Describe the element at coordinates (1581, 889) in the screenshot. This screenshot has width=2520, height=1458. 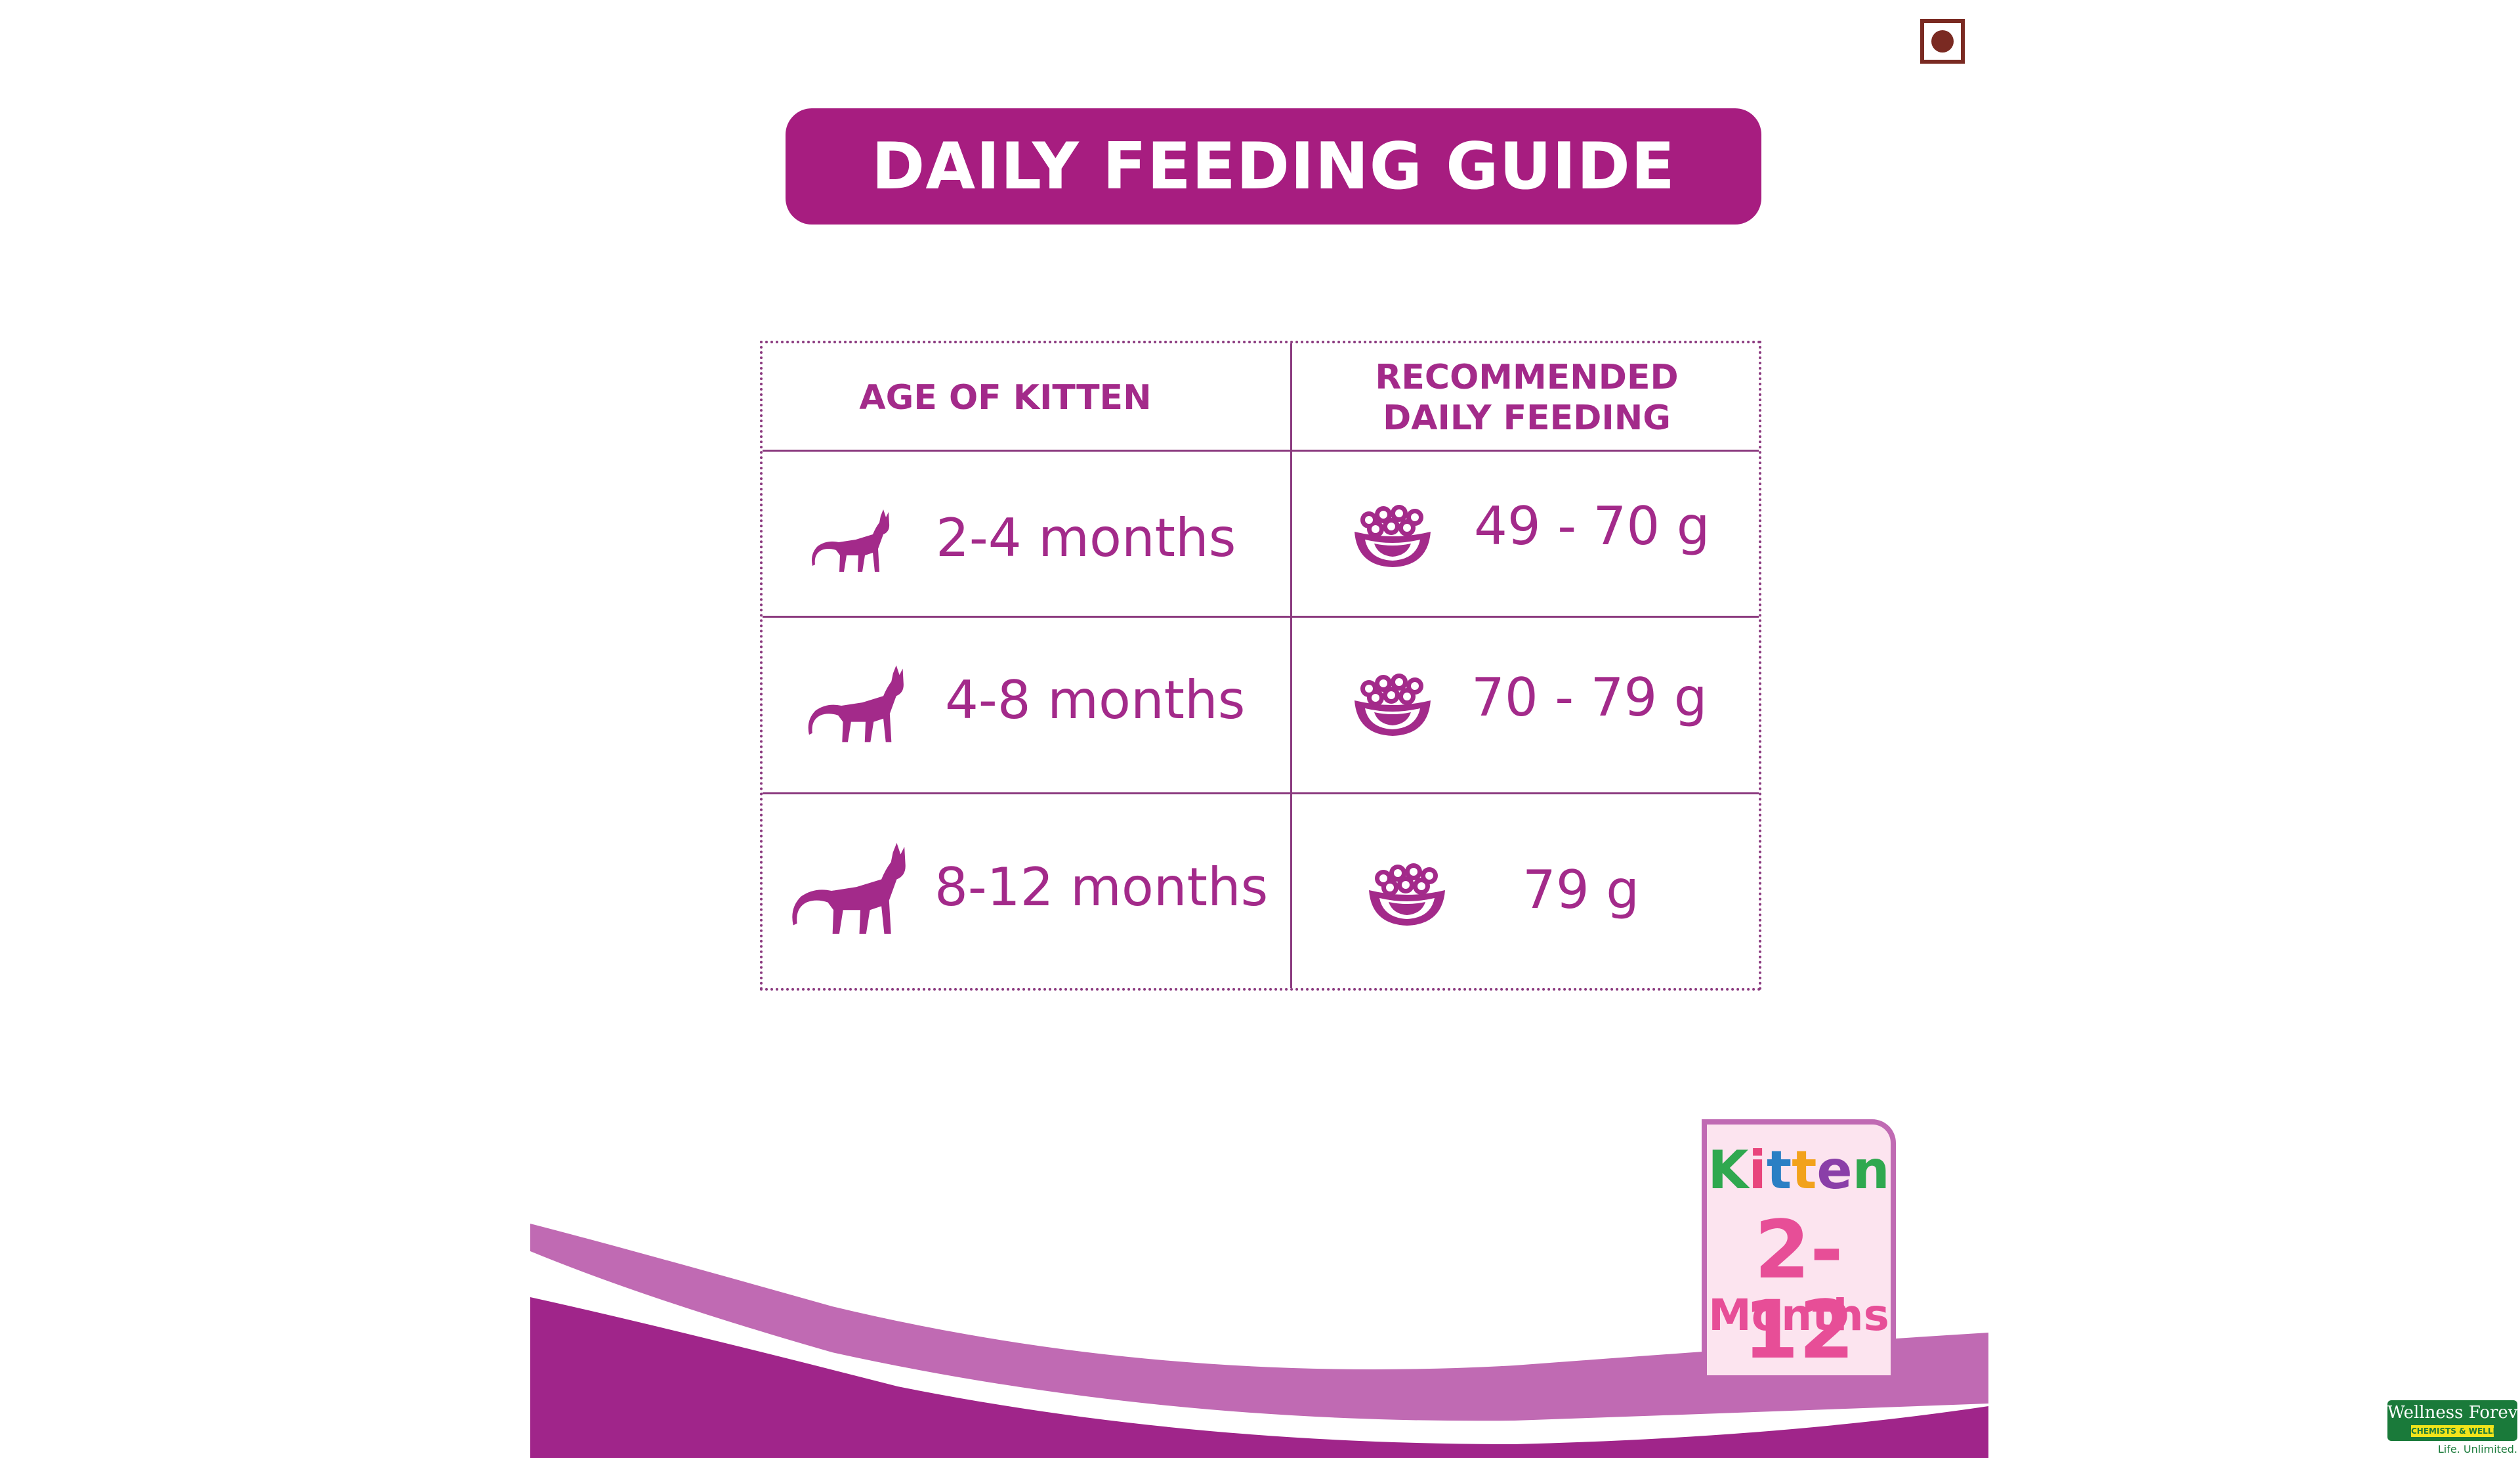
I see `amount-label: 79 g` at that location.